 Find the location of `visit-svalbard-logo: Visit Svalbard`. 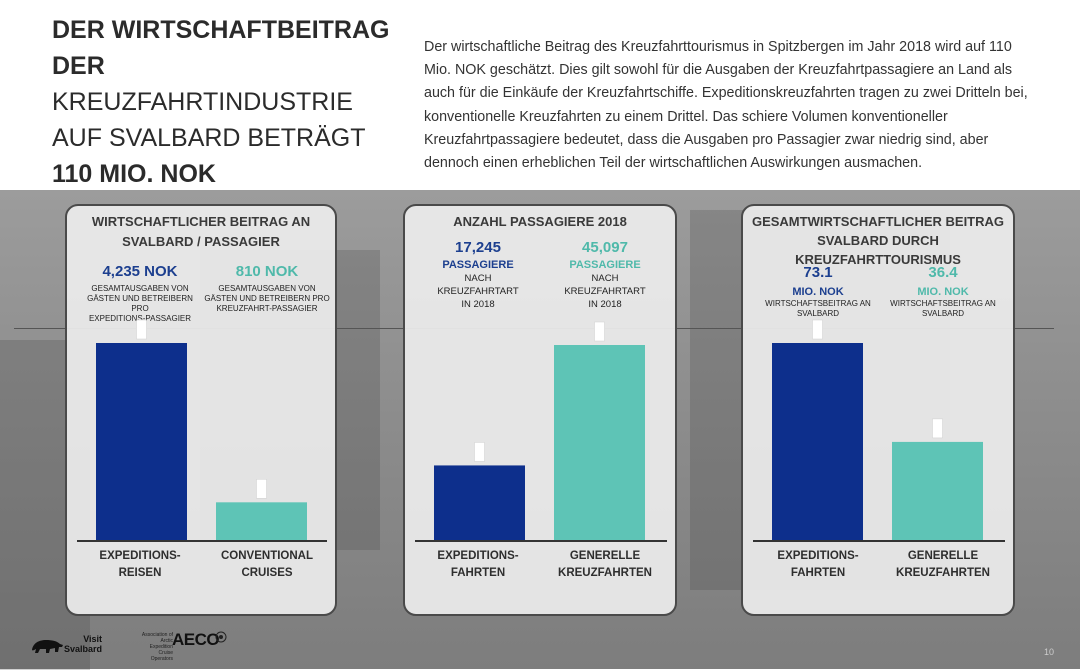

visit-svalbard-logo: Visit Svalbard is located at coordinates (83, 644).